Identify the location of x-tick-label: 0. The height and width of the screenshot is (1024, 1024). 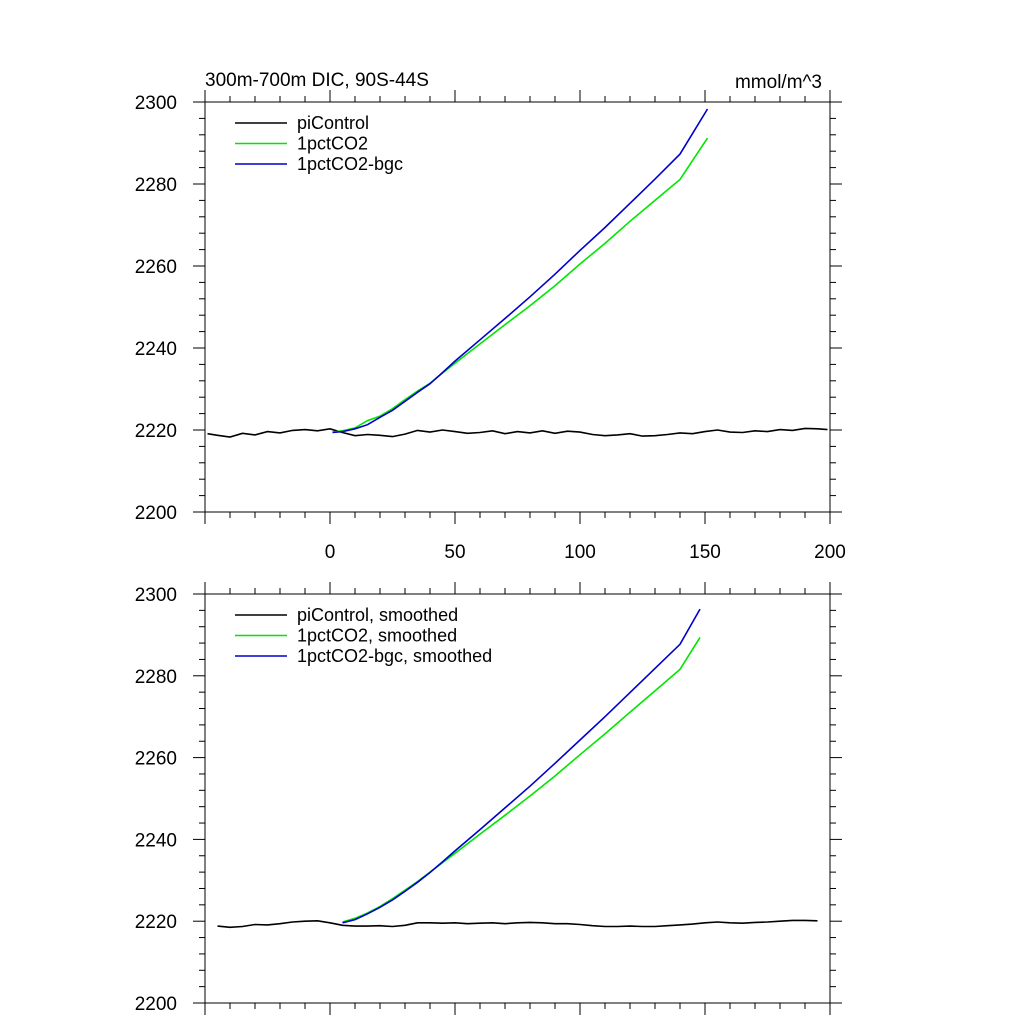
(330, 552).